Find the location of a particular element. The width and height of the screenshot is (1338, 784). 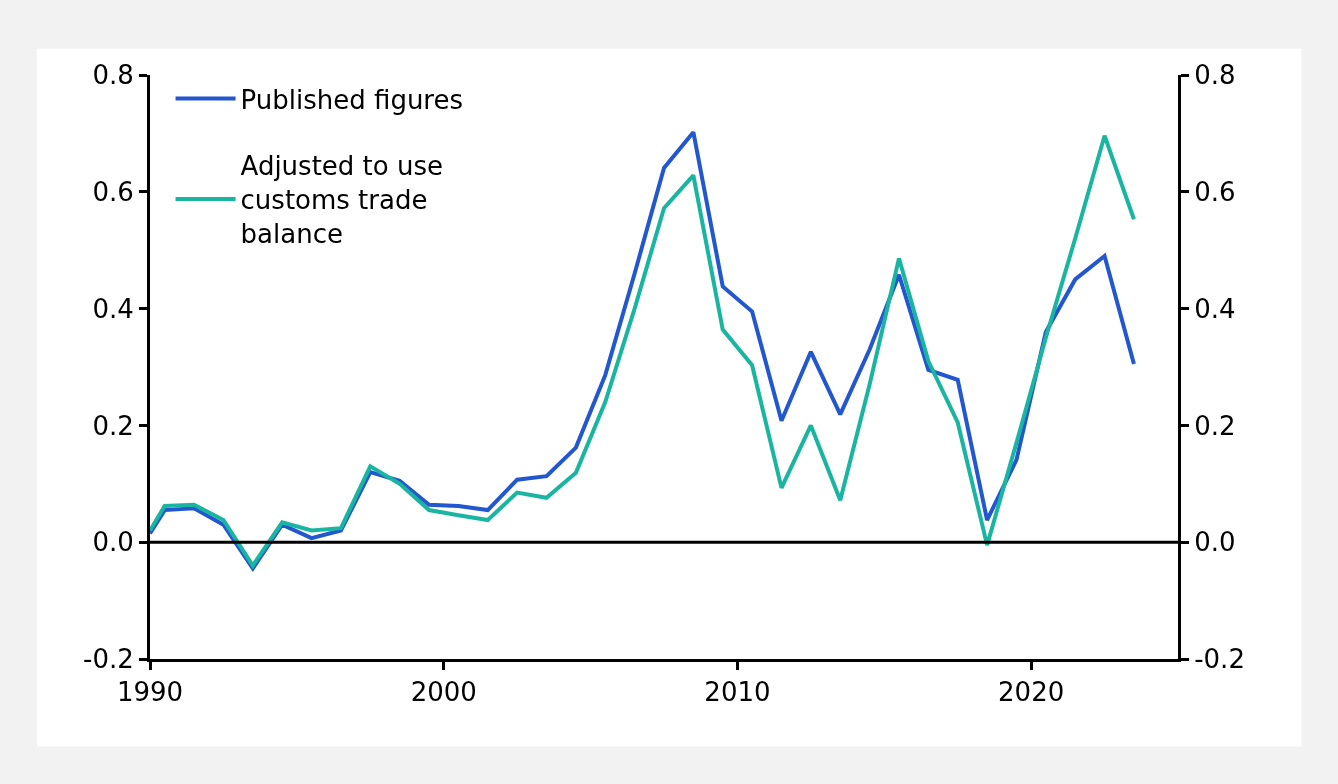

legend-label: Published figures is located at coordinates (352, 99).